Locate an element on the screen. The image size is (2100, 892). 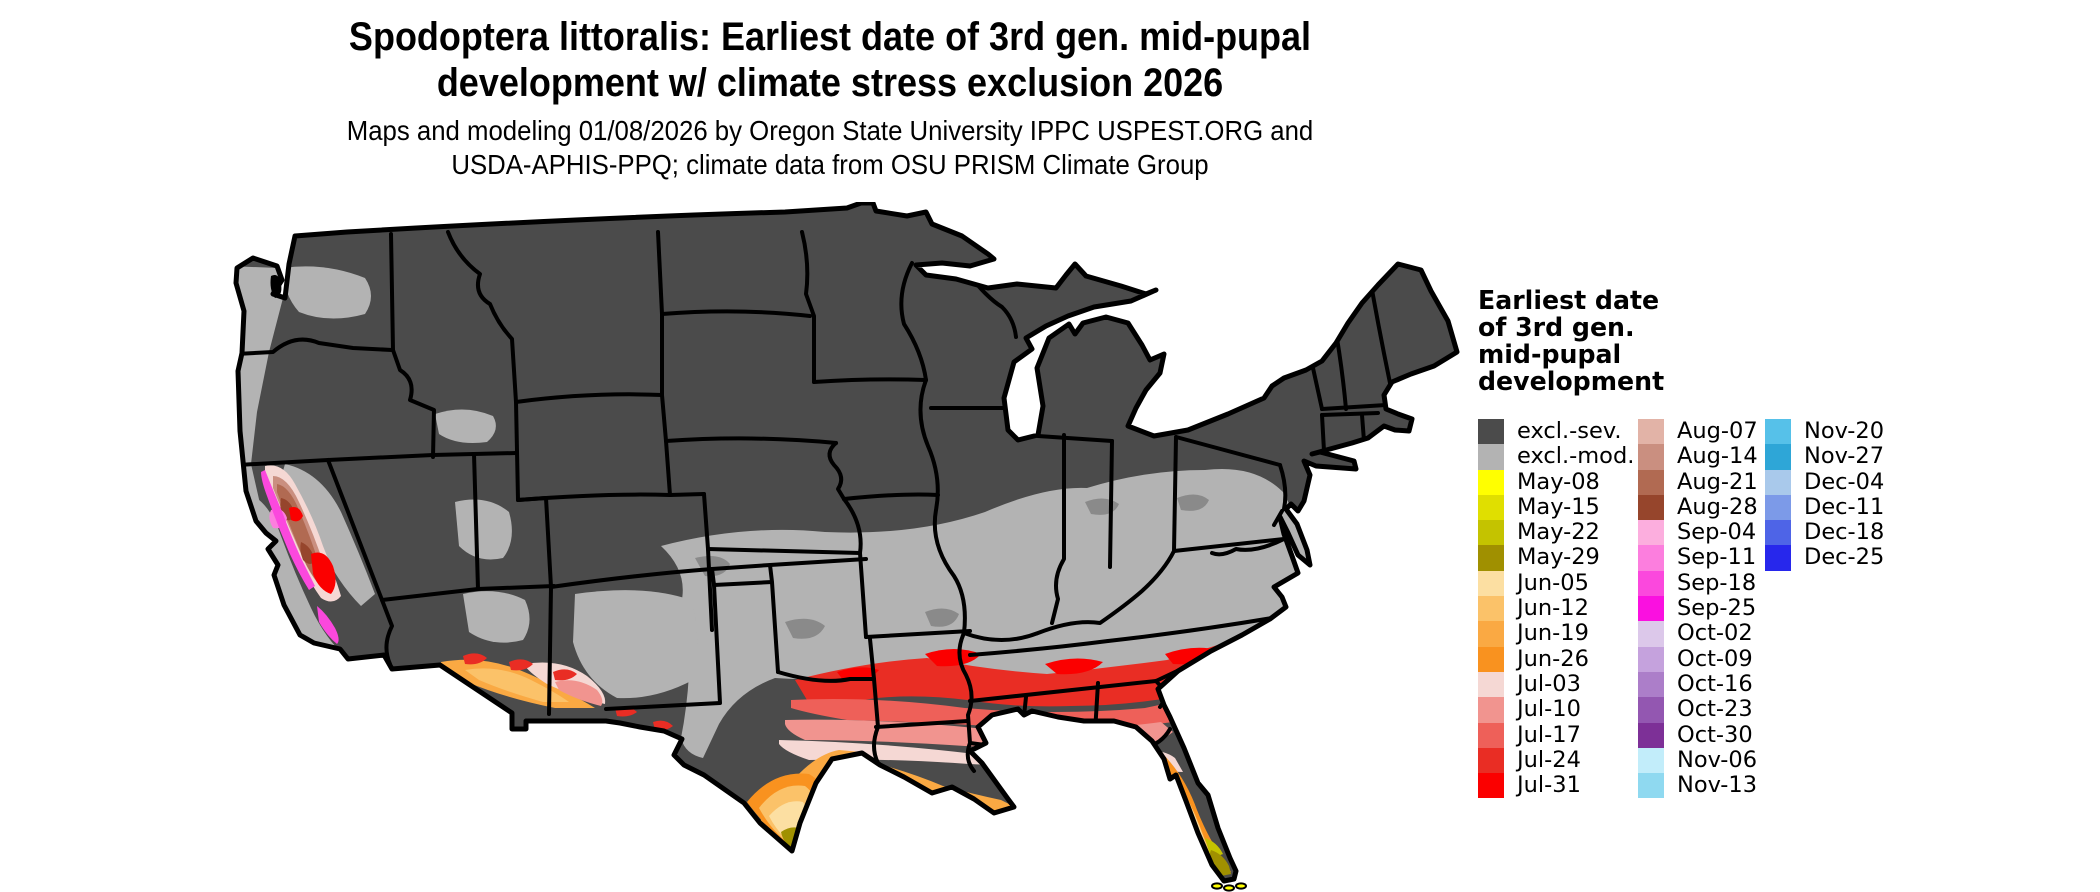
border-va-nc is located at coordinates (1193, 629).